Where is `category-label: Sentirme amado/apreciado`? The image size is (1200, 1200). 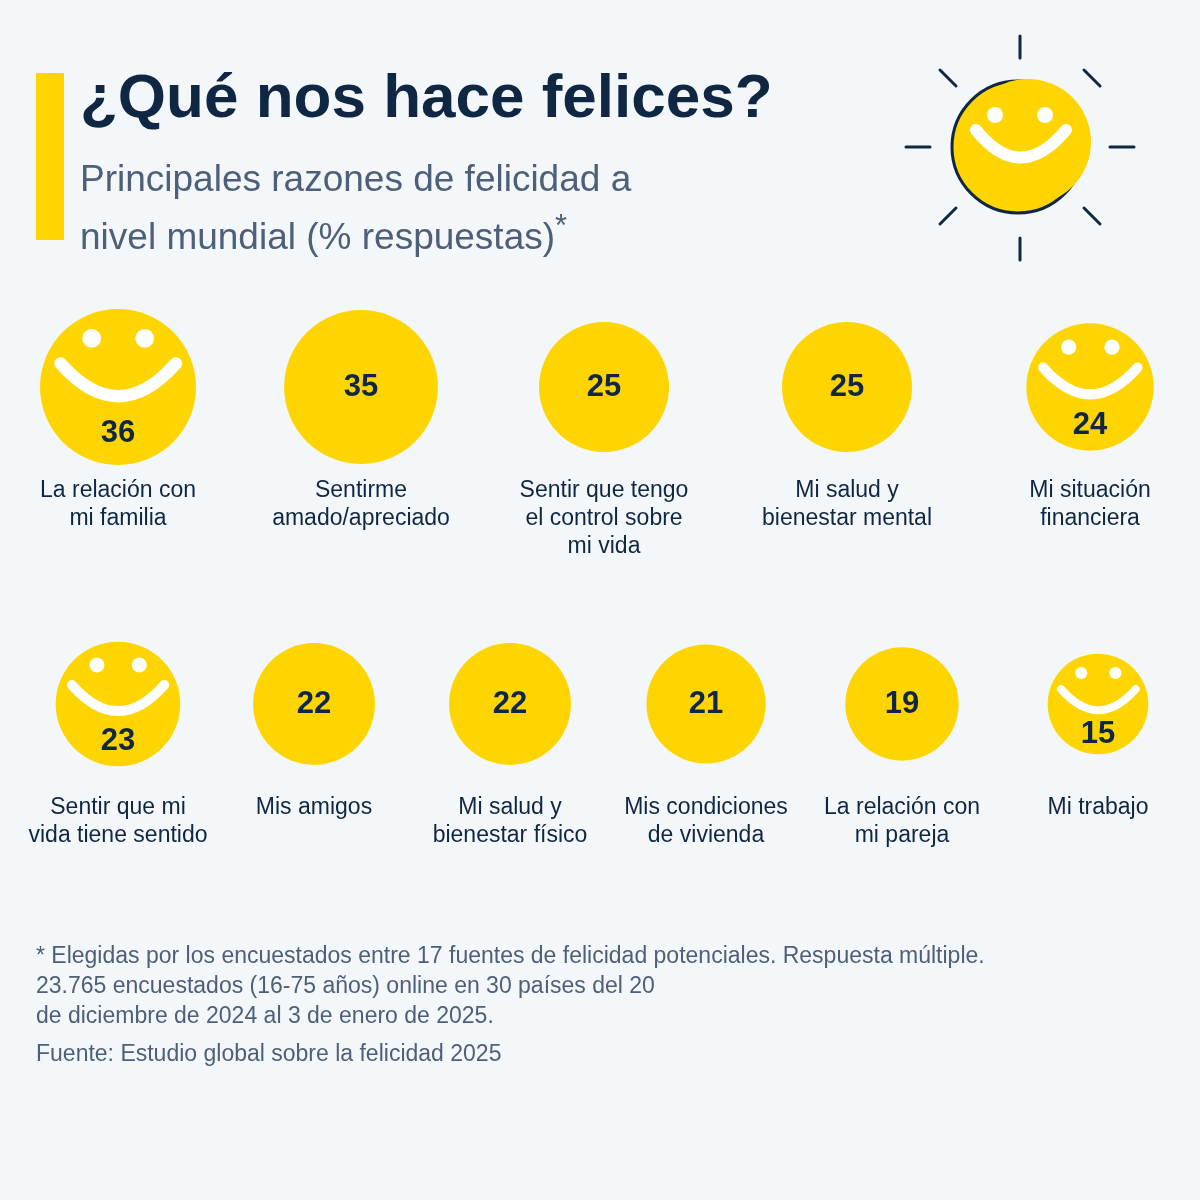
category-label: Sentirme amado/apreciado is located at coordinates (361, 502).